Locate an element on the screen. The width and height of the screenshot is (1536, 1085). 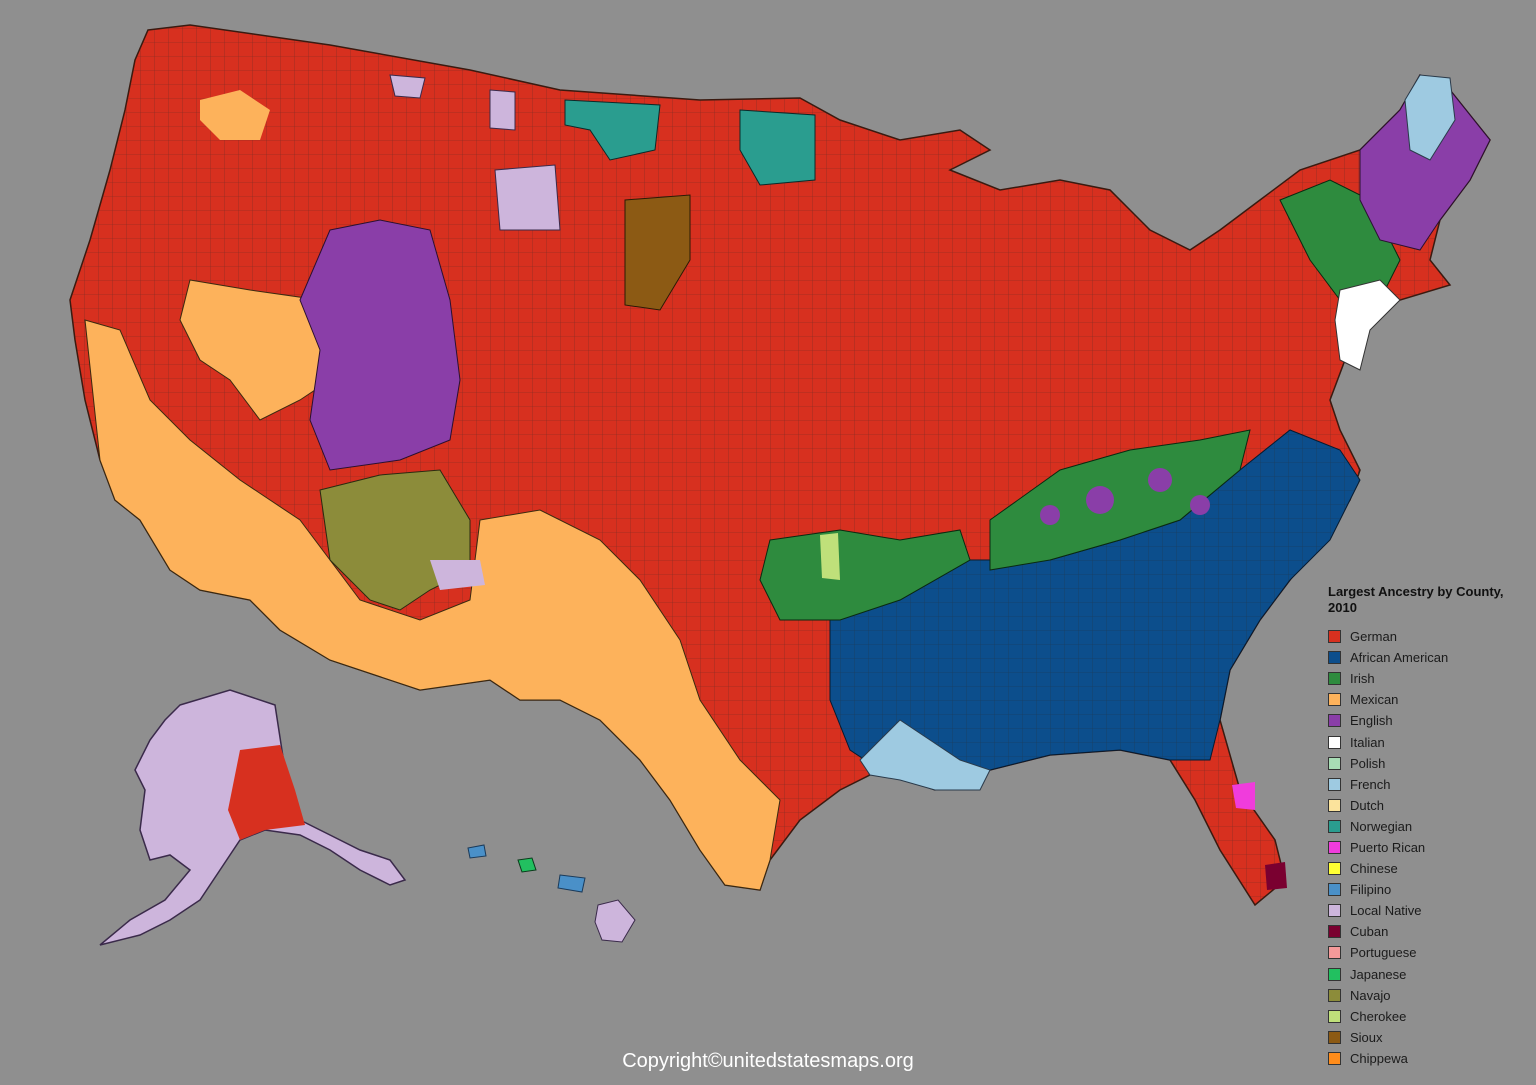
legend-label: Portuguese is located at coordinates (1383, 953).